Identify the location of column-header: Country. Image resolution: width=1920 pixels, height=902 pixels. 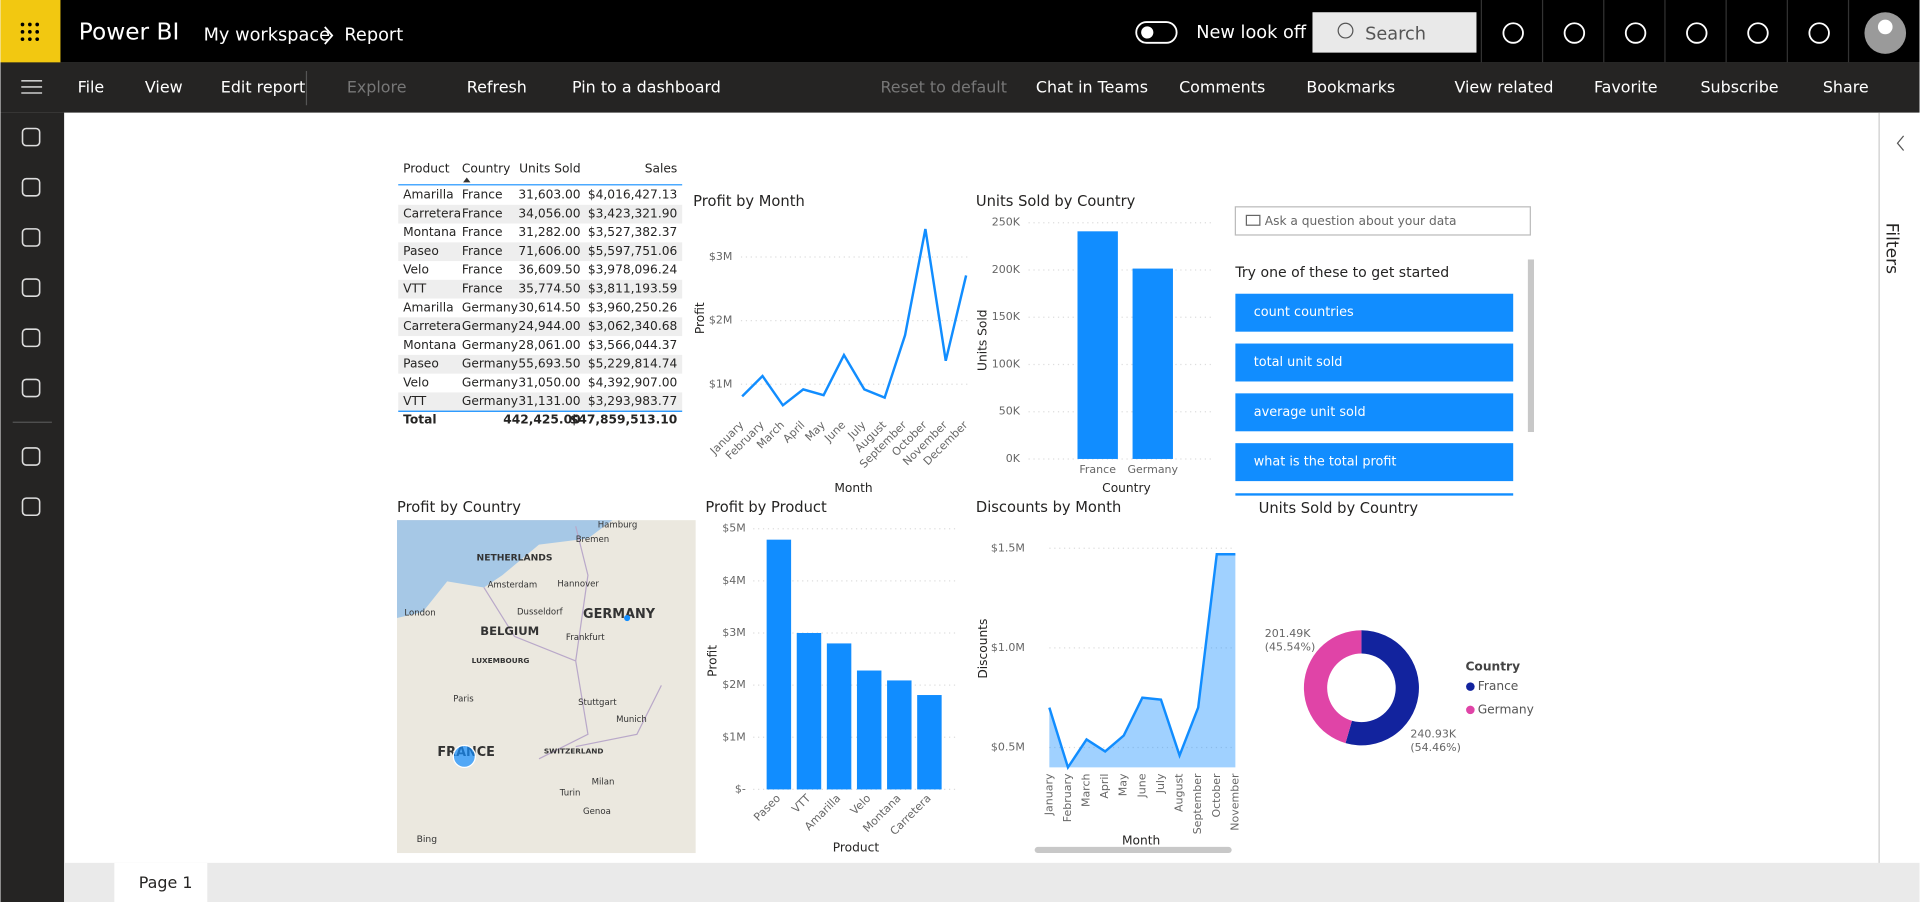
(486, 168).